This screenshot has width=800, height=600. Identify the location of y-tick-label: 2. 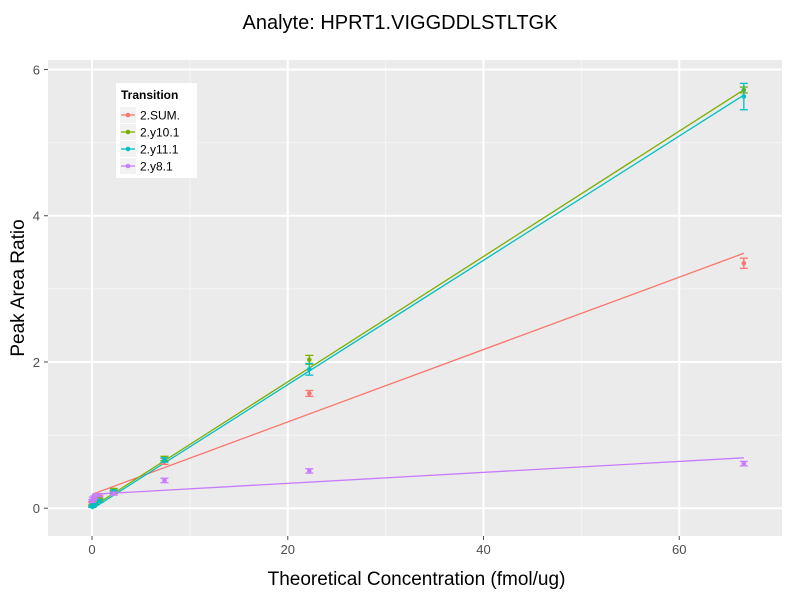
(36, 362).